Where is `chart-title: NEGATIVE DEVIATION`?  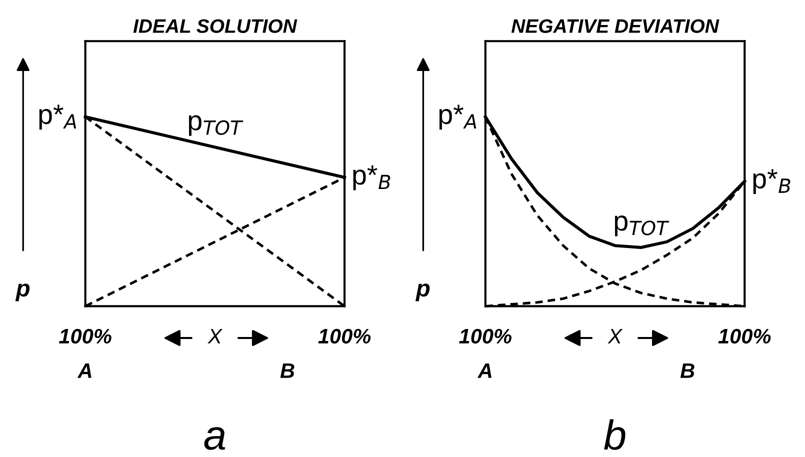 chart-title: NEGATIVE DEVIATION is located at coordinates (615, 26).